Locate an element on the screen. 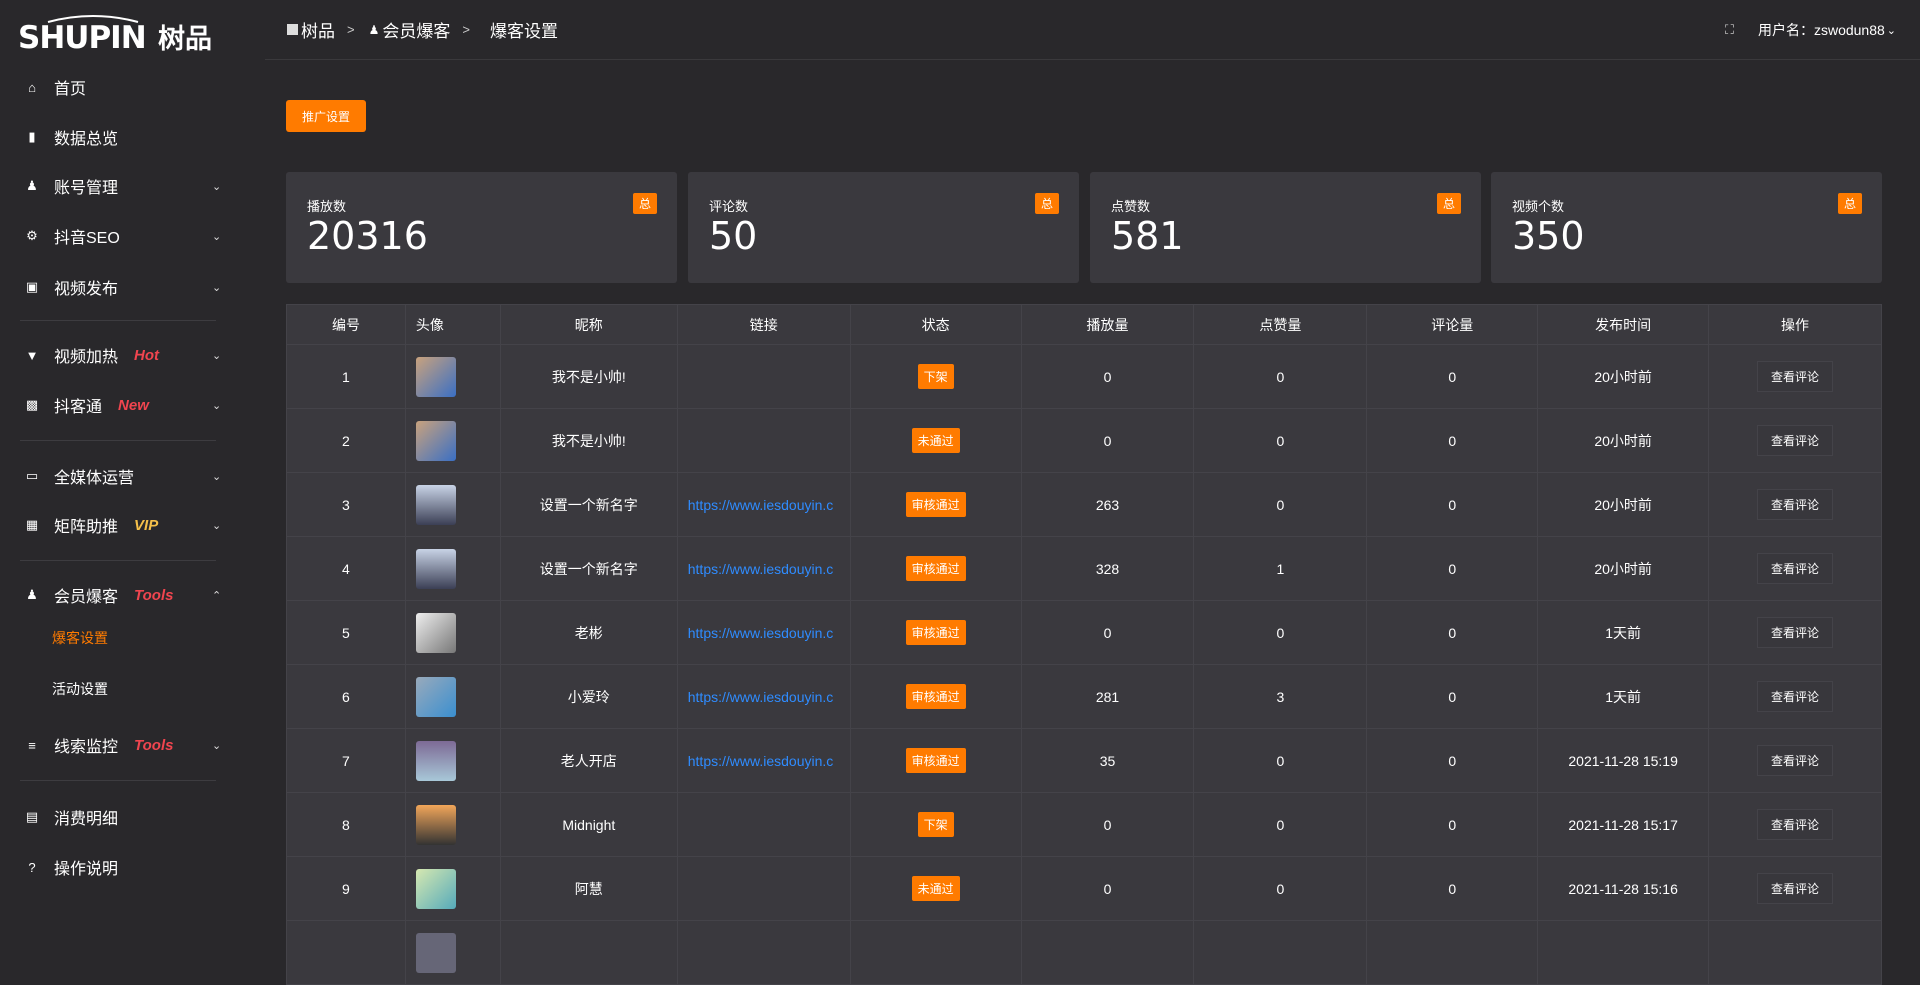  logo: SHUPIN 树品 is located at coordinates (123, 32).